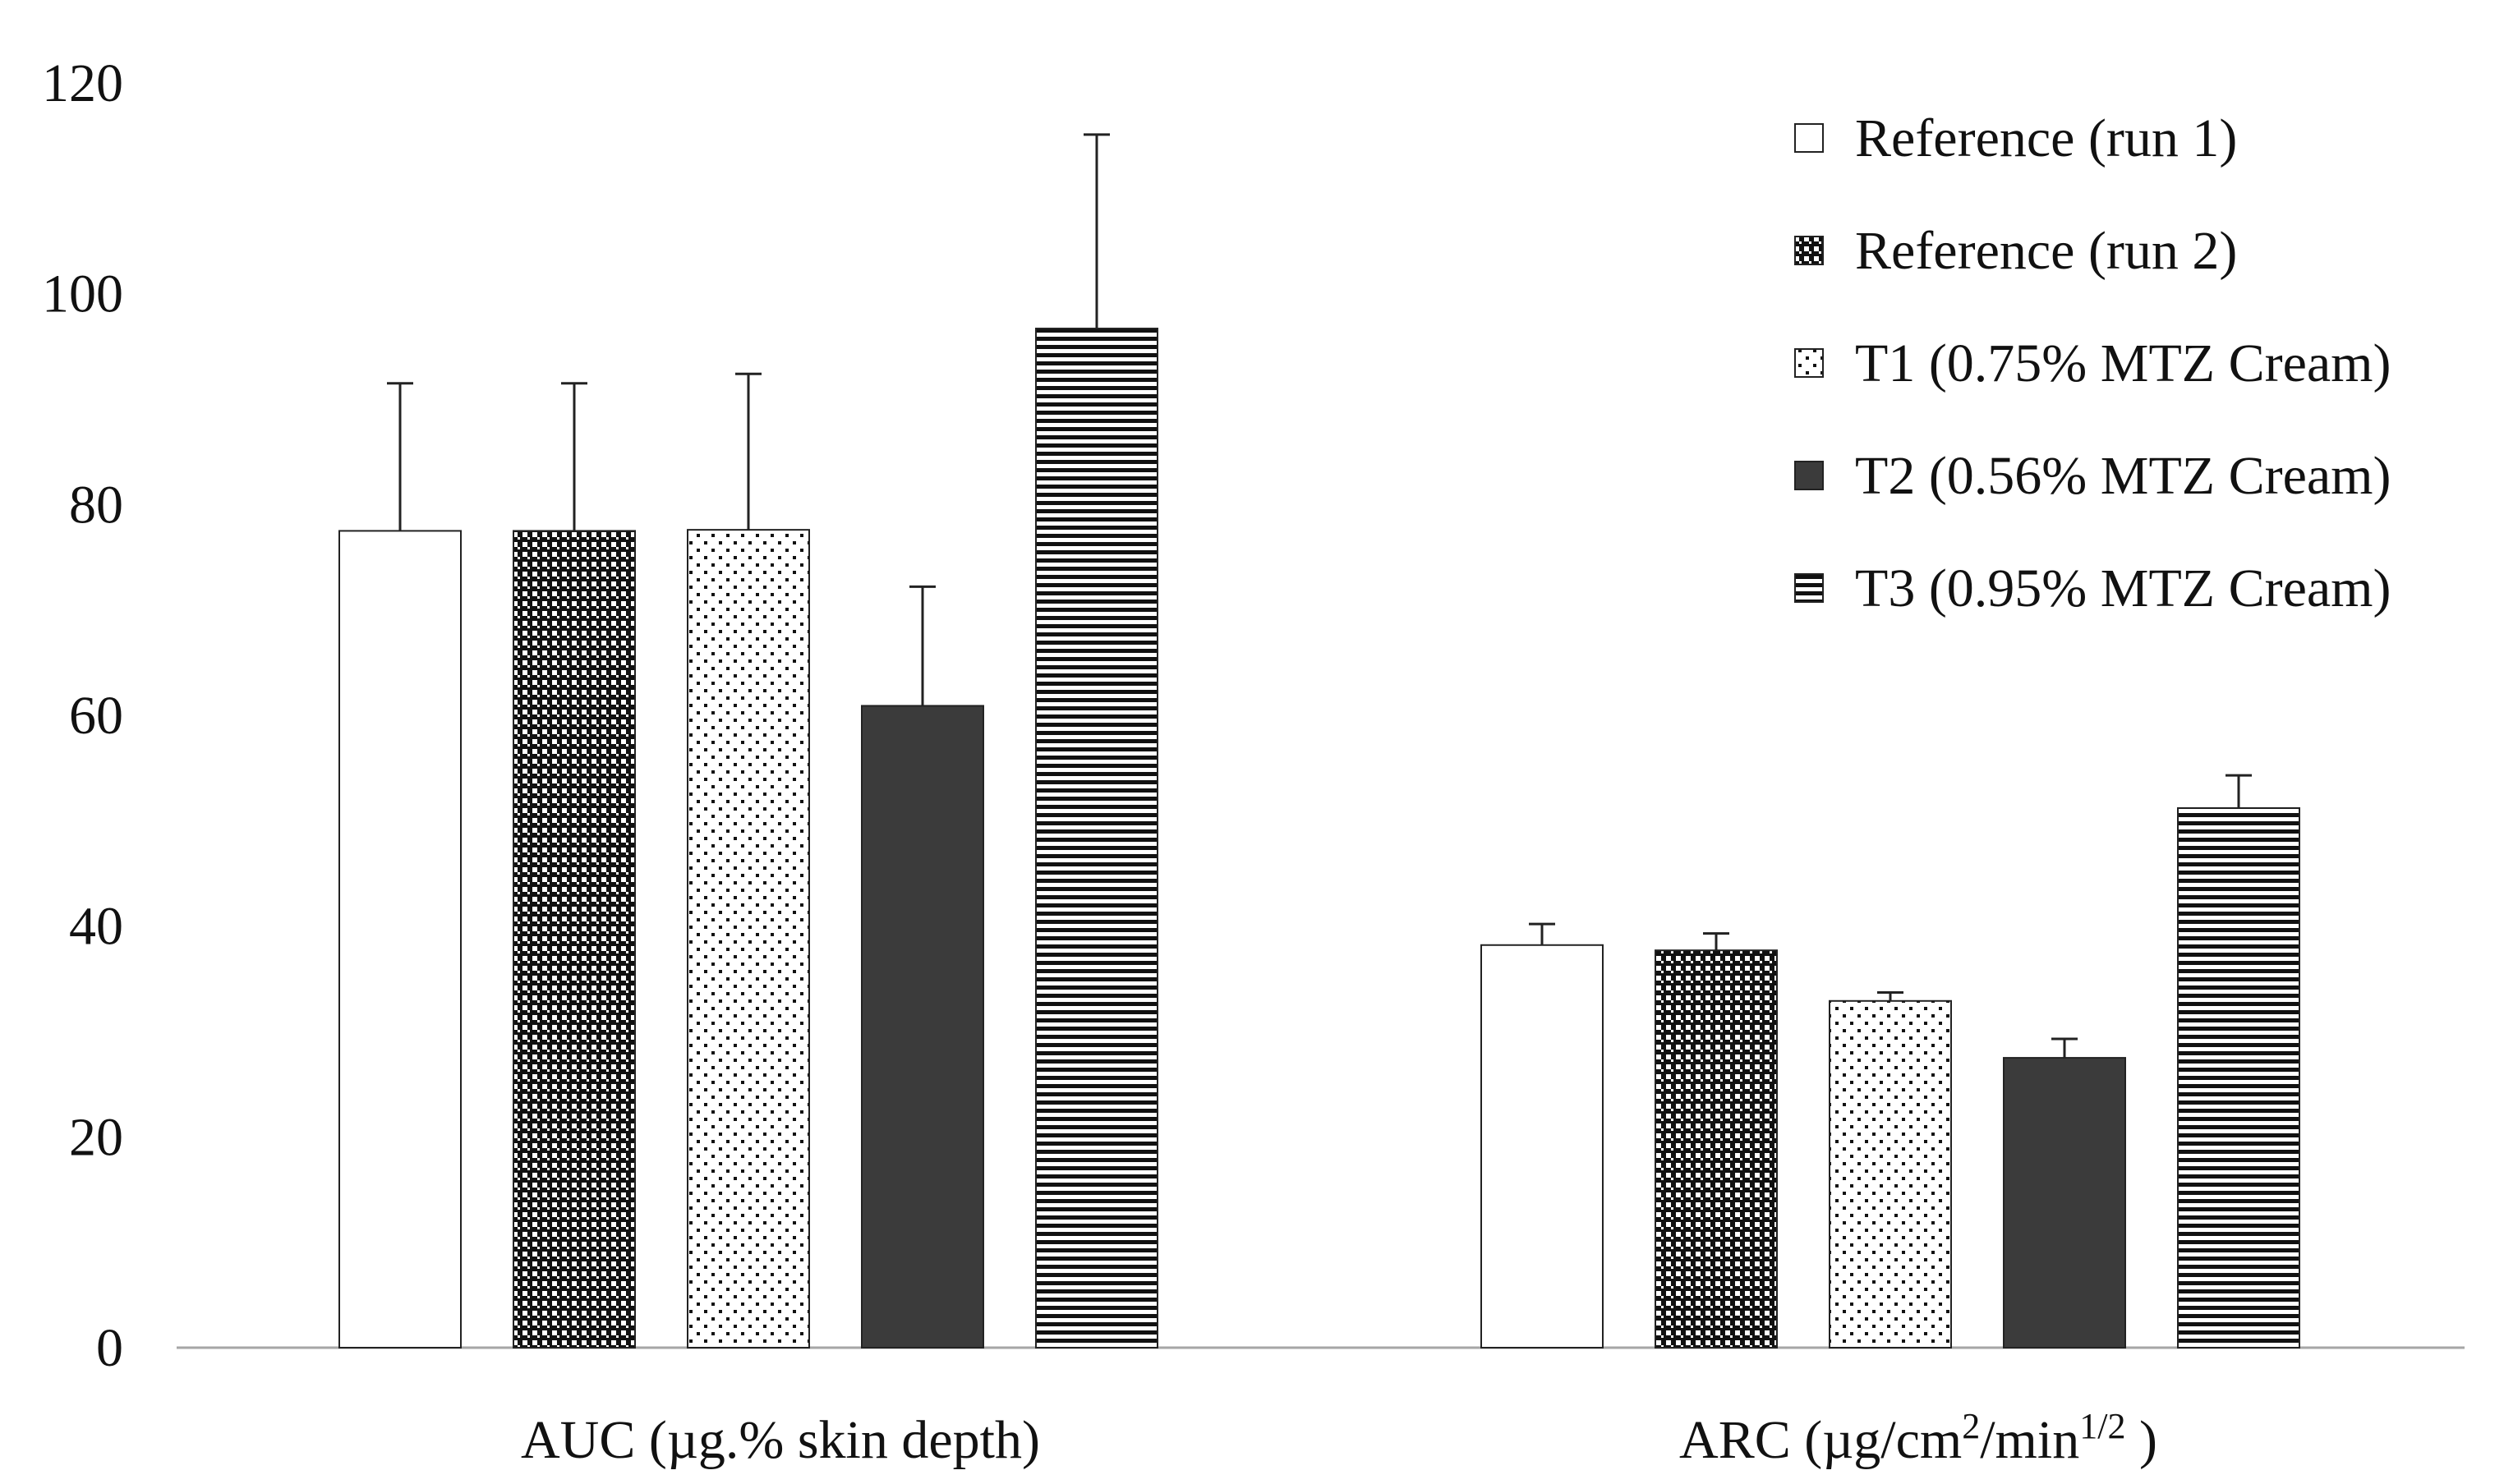  Describe the element at coordinates (2123, 476) in the screenshot. I see `legend-label-t2-0-56-mtz-cream: T2 (0.56% MTZ Cream)` at that location.